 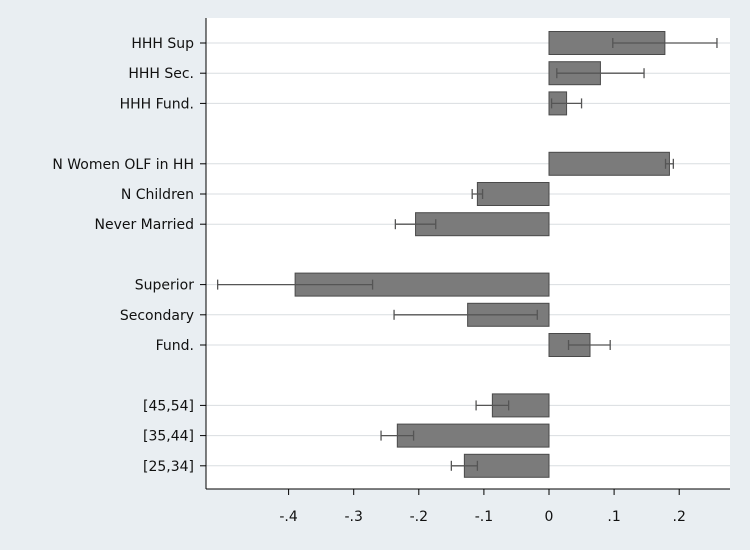 What do you see at coordinates (157, 316) in the screenshot?
I see `y-tick-label: Secondary` at bounding box center [157, 316].